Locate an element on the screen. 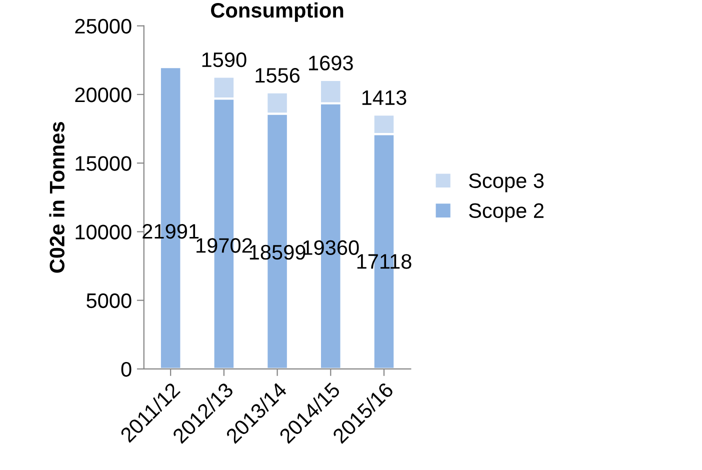 Image resolution: width=702 pixels, height=470 pixels. y-tick-label: 20000 is located at coordinates (103, 94).